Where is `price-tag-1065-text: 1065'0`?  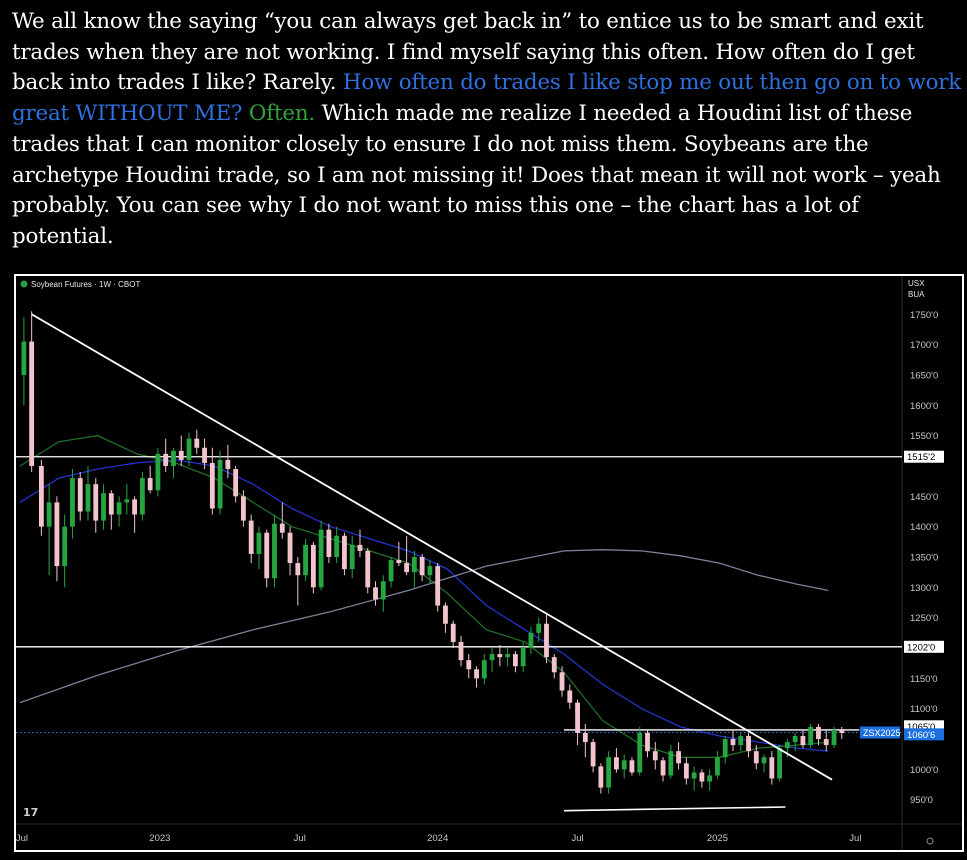
price-tag-1065-text: 1065'0 is located at coordinates (921, 727).